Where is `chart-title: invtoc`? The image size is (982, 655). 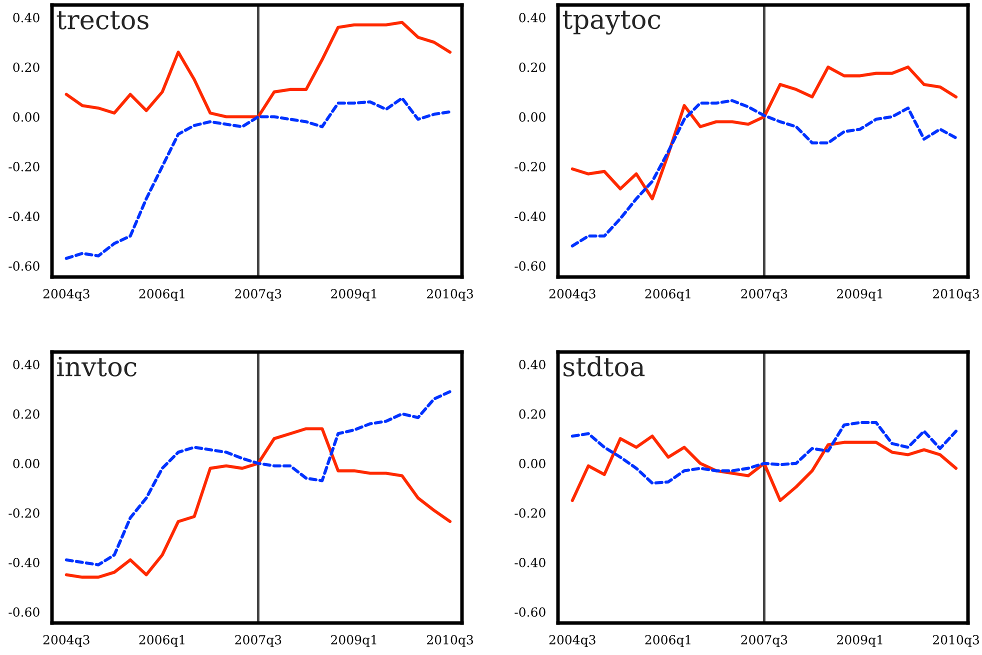 chart-title: invtoc is located at coordinates (97, 366).